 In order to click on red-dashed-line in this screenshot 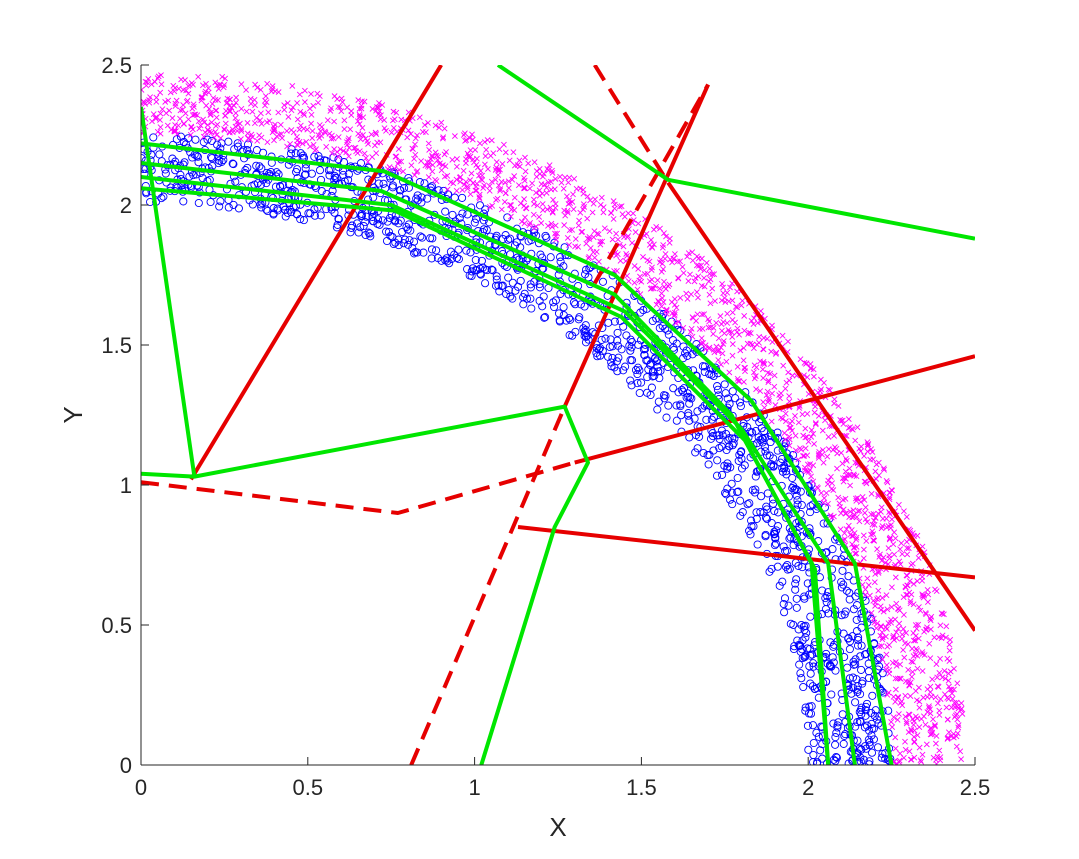, I will do `click(358, 487)`.